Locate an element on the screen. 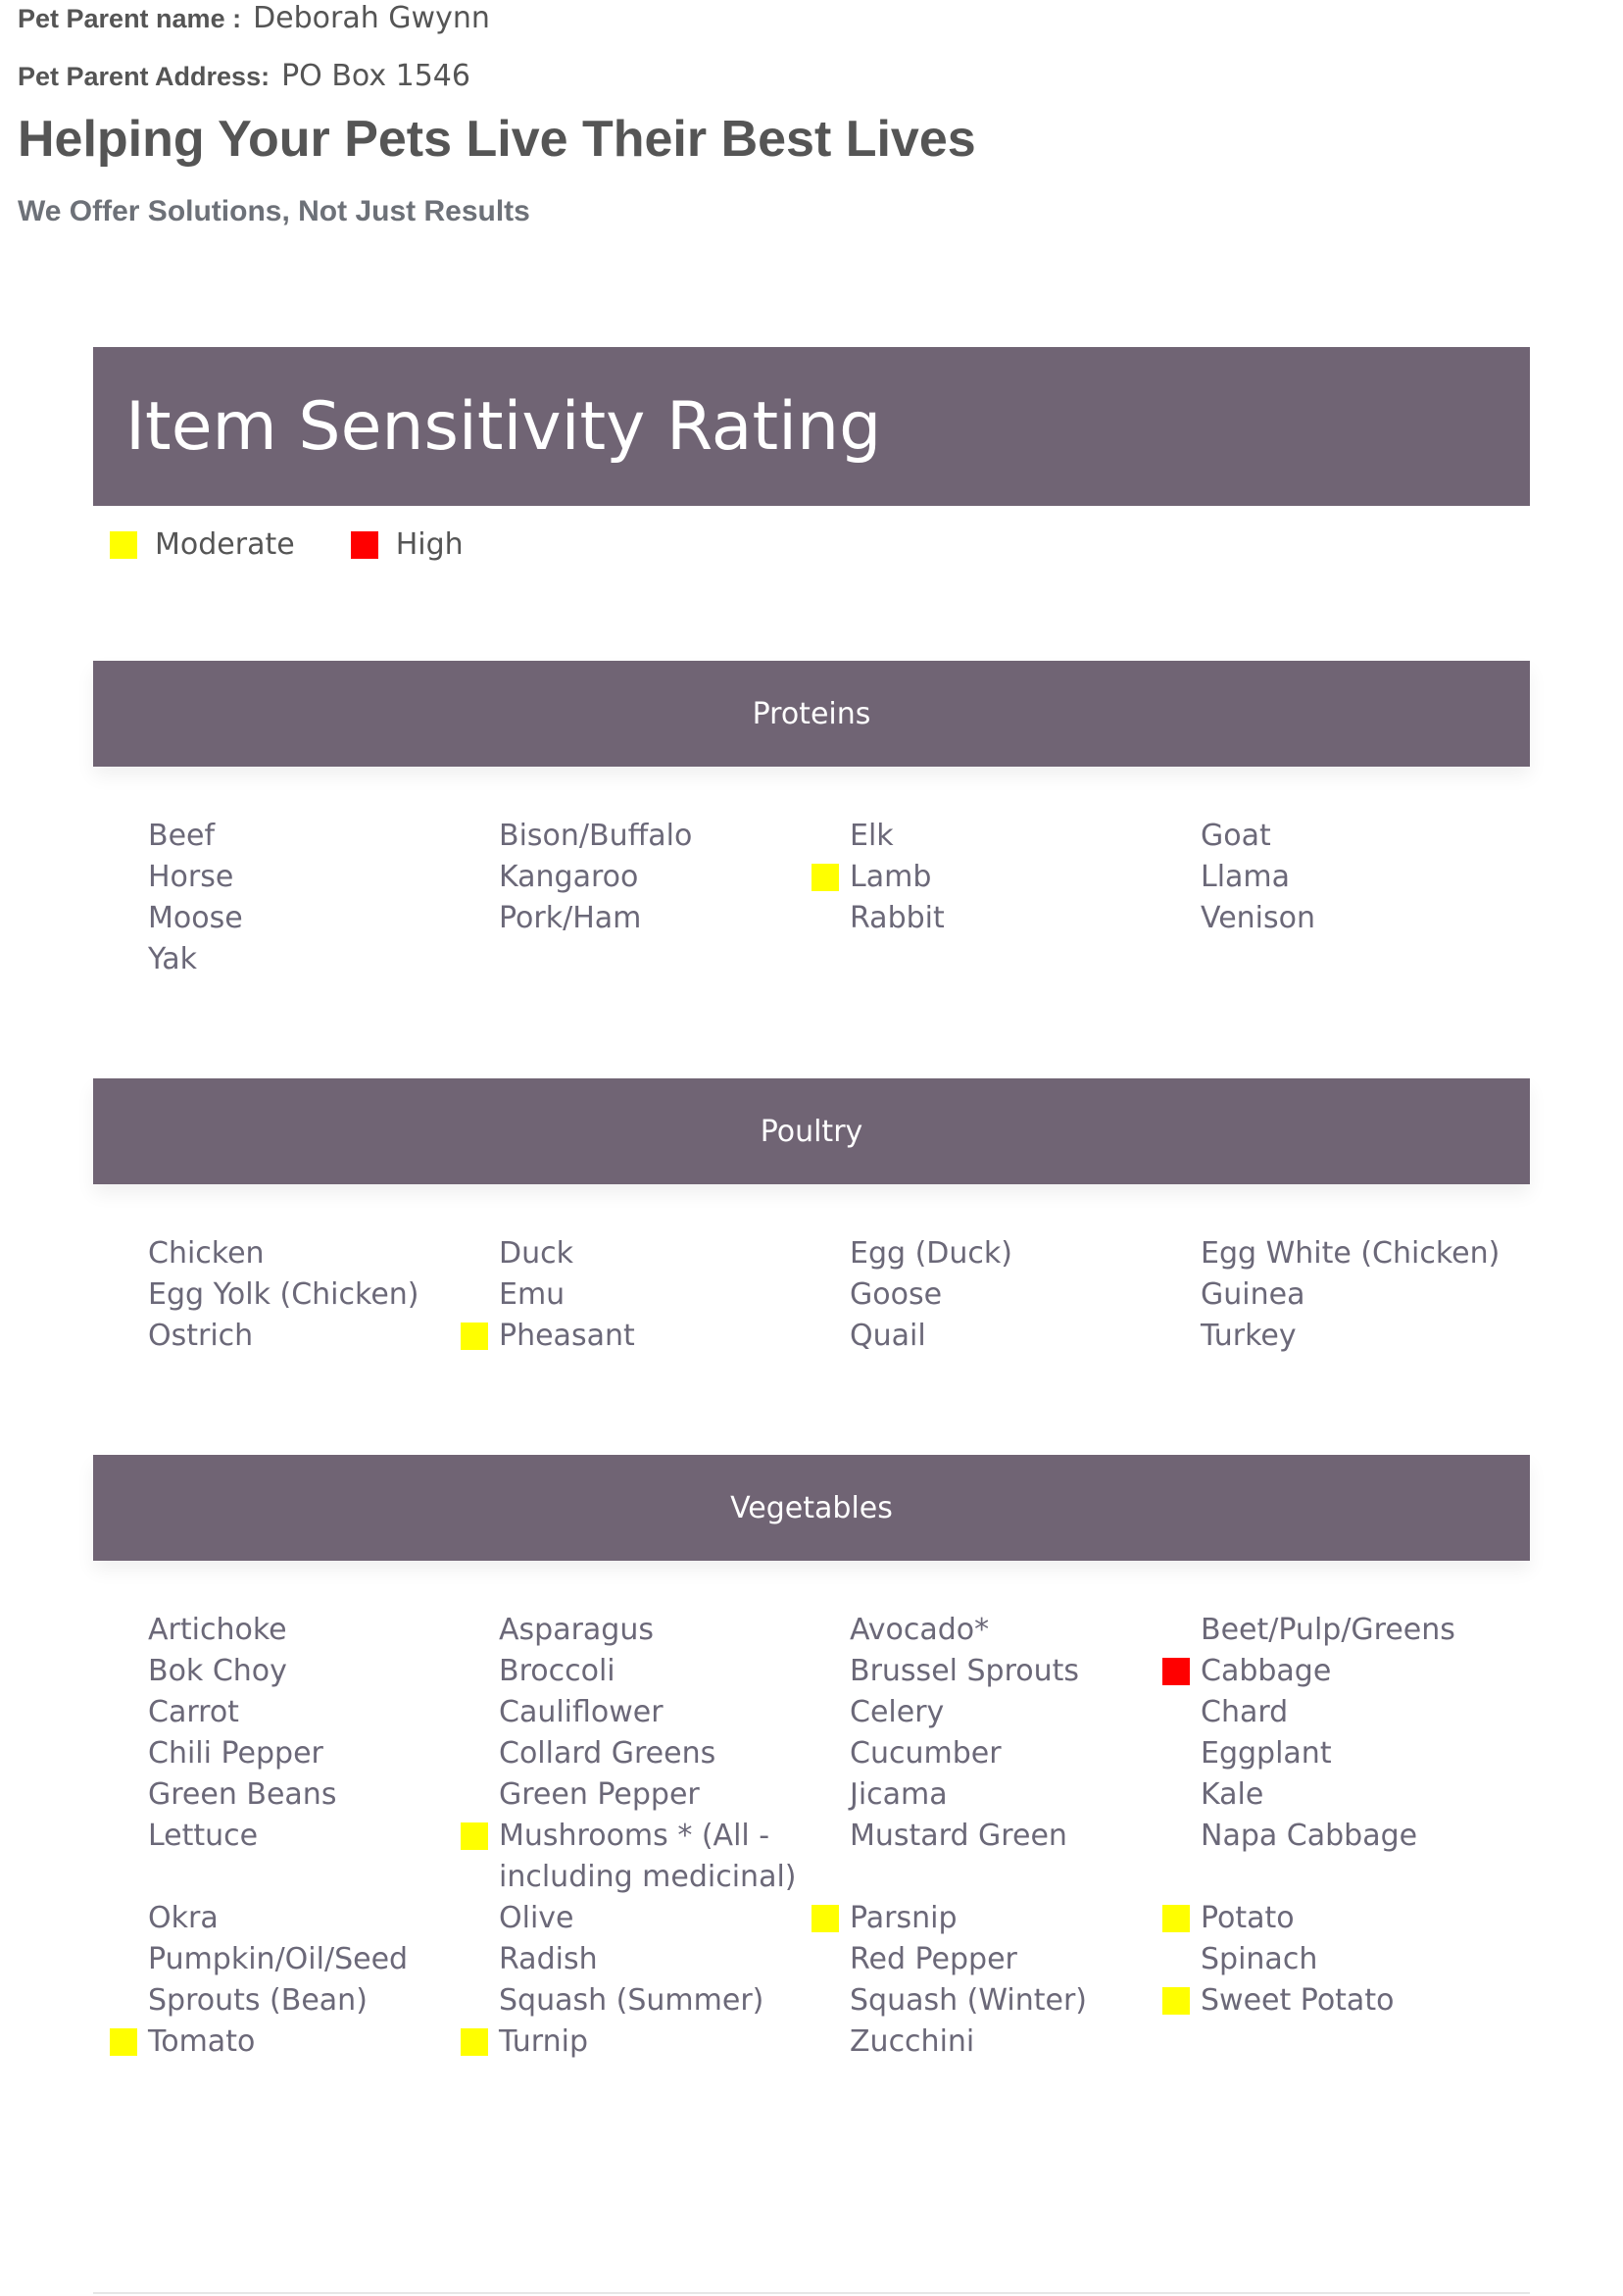  item-name: Sweet Potato is located at coordinates (1298, 2000).